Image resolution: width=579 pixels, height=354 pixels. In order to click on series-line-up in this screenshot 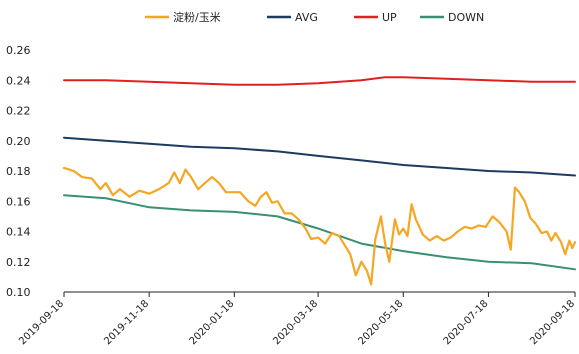, I will do `click(319, 81)`.